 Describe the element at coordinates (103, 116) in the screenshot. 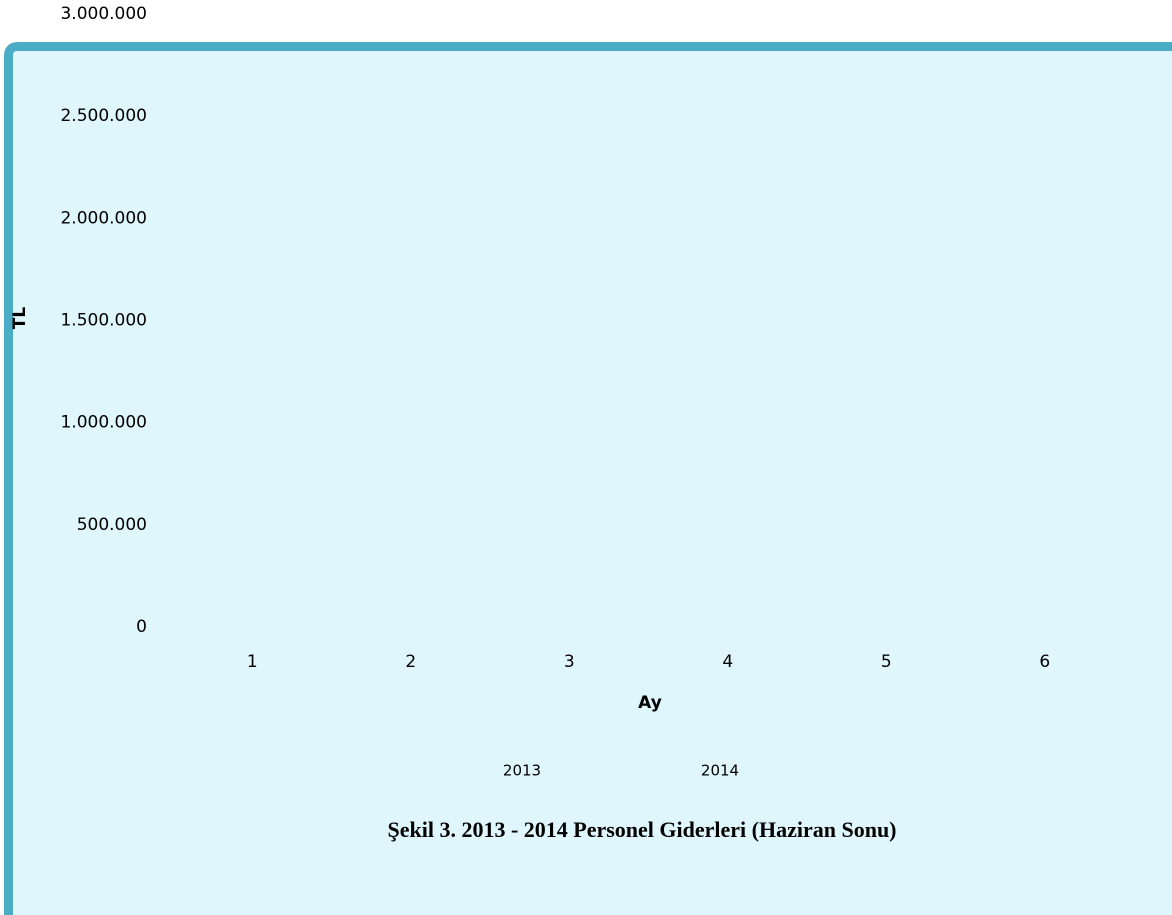

I see `y-tick-label: 2.500.000` at that location.